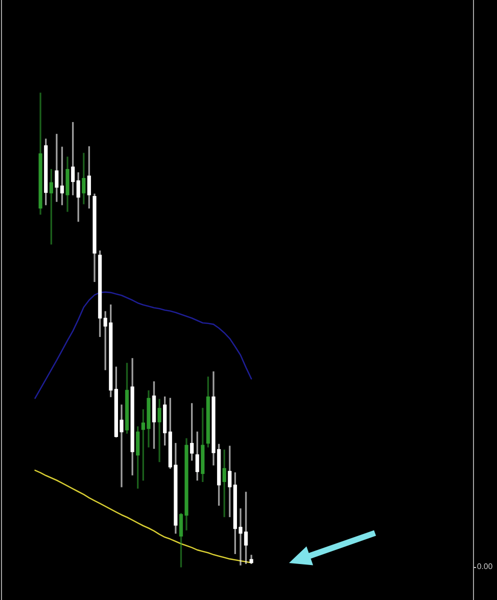 This screenshot has height=600, width=497. I want to click on text: 0.00, so click(485, 567).